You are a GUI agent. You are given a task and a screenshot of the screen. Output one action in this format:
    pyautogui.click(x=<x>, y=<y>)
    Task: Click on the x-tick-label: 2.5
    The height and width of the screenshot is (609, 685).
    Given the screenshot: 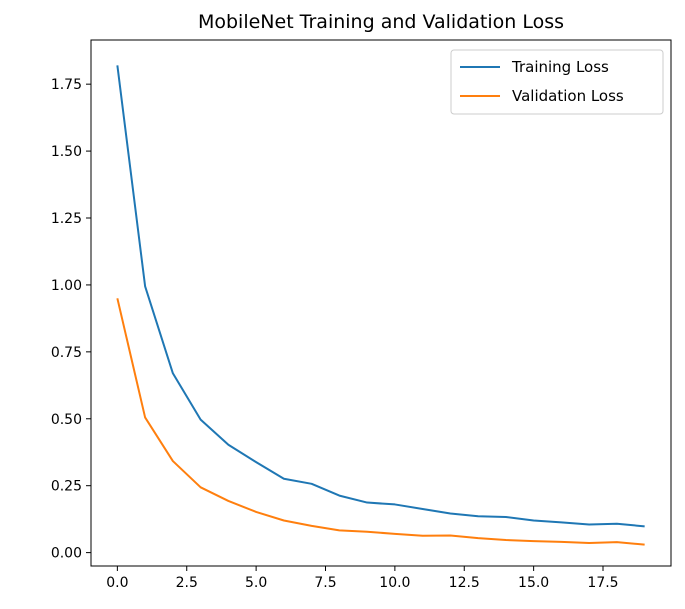 What is the action you would take?
    pyautogui.click(x=187, y=583)
    